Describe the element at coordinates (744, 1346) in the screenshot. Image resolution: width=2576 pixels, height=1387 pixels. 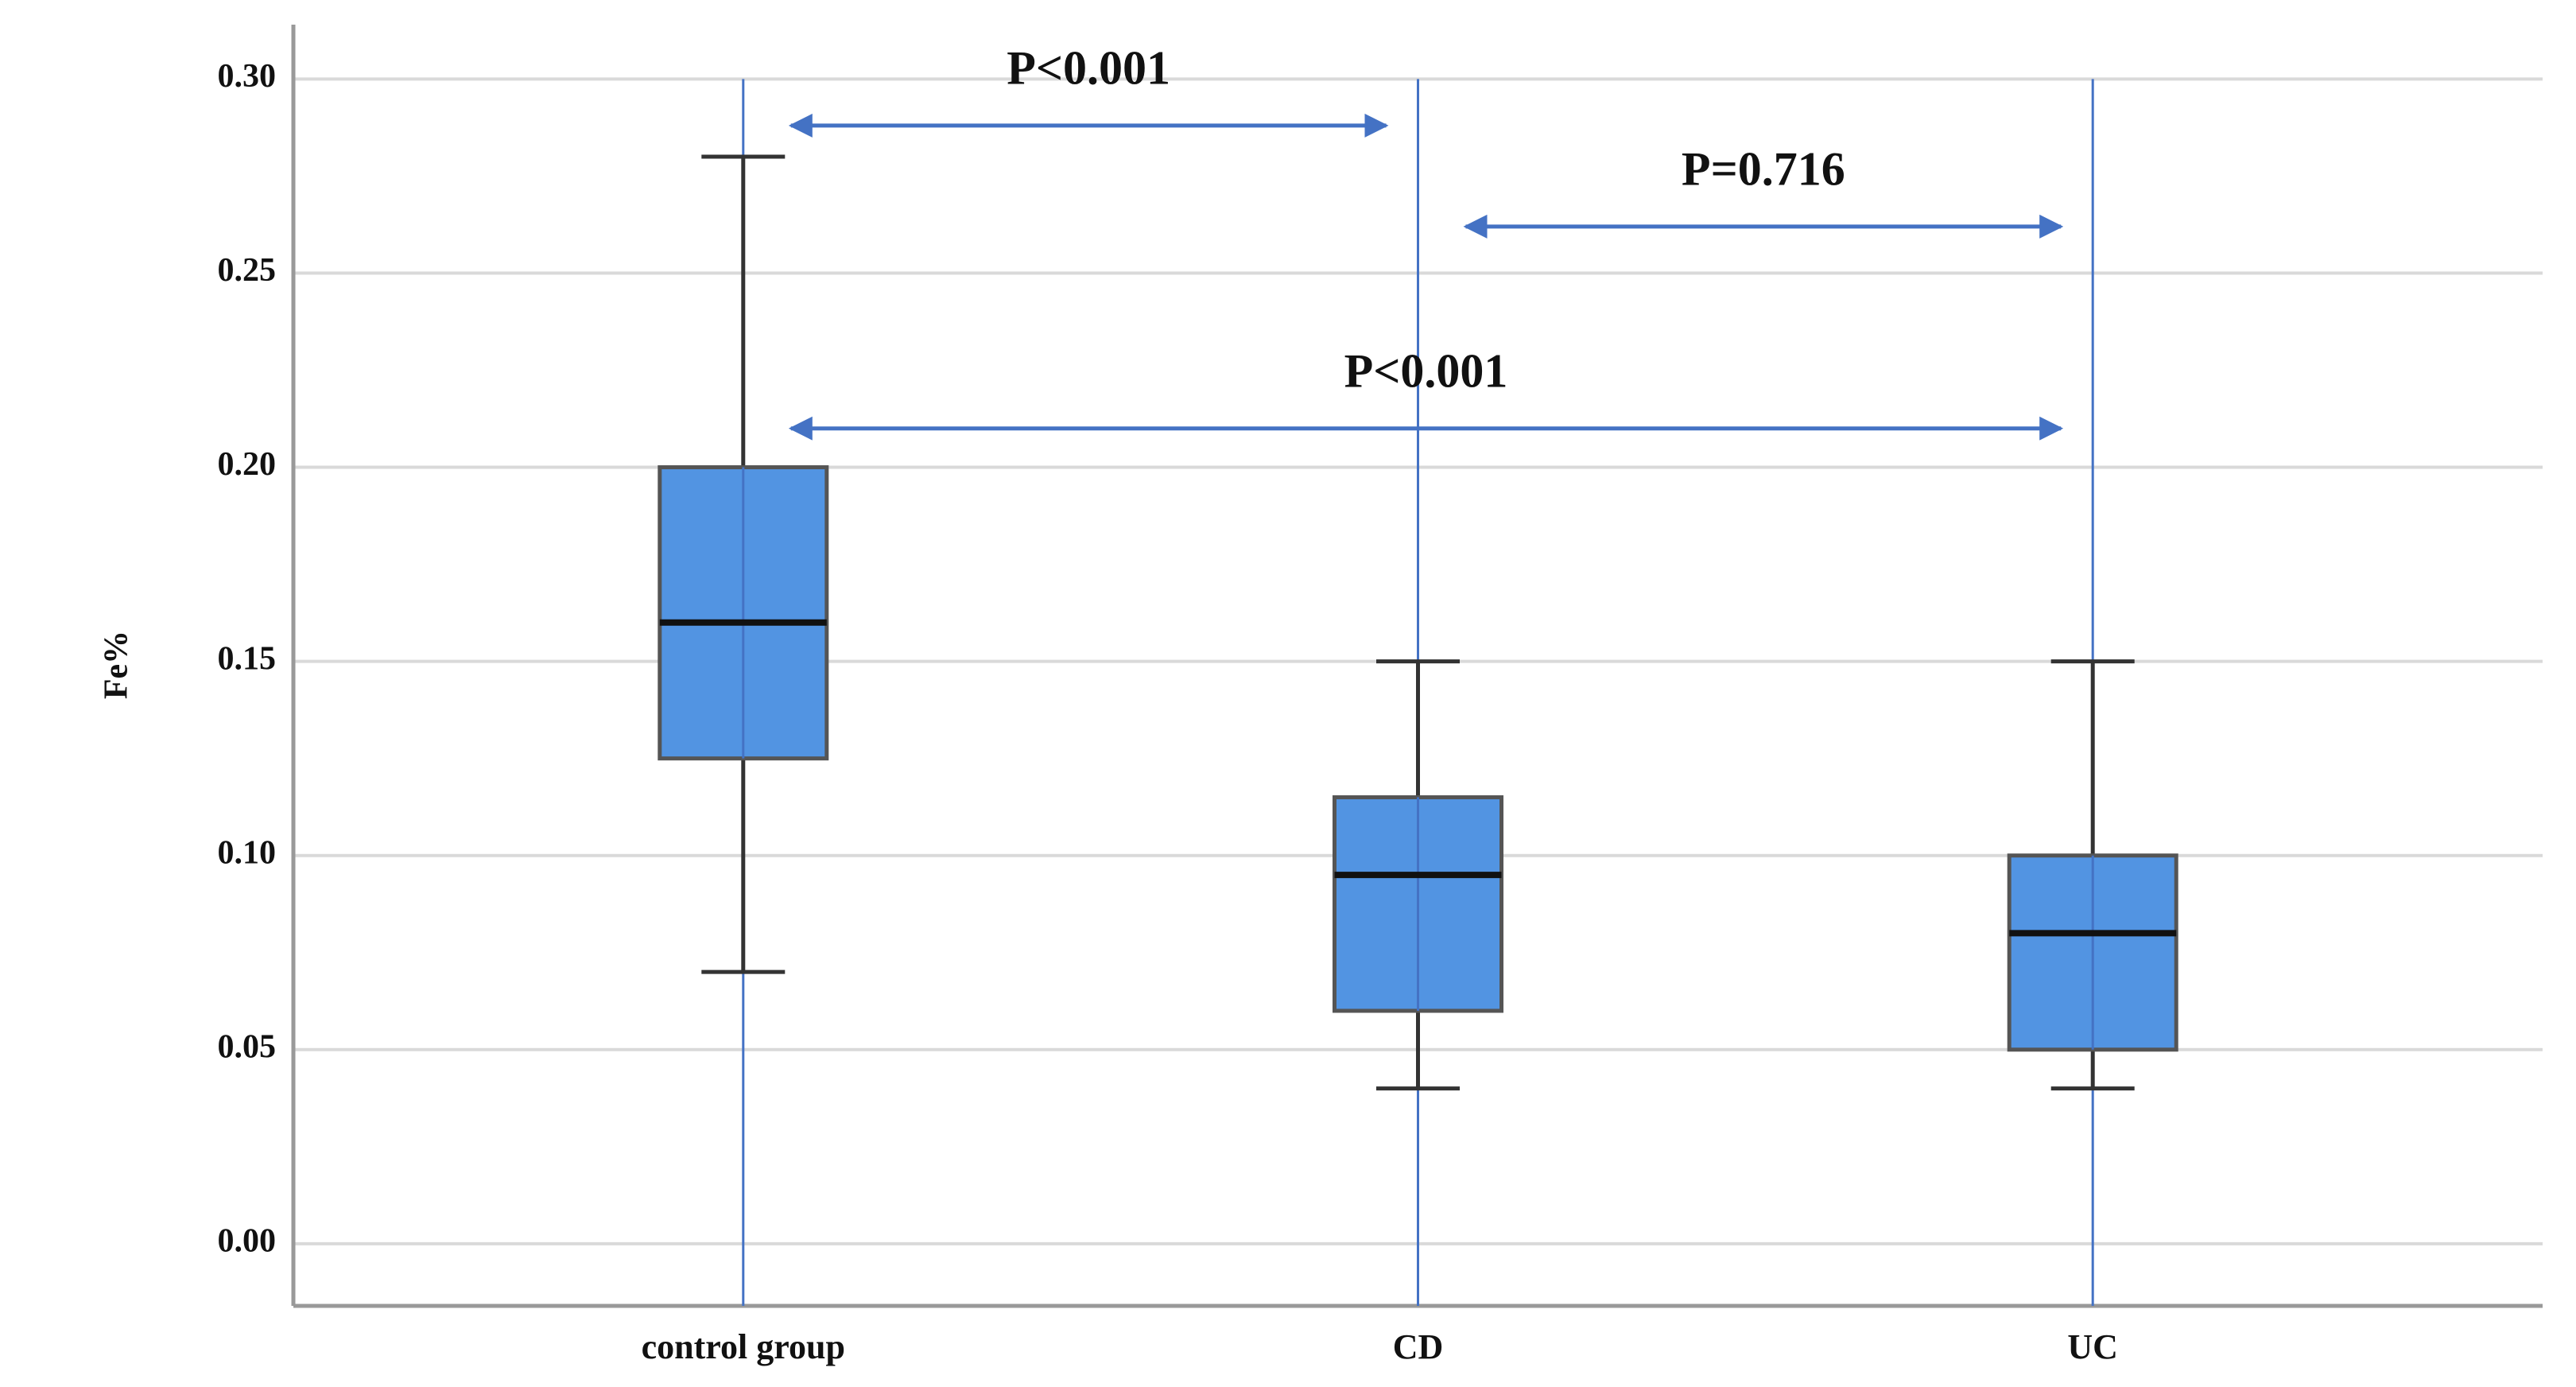
I see `x-tick-label: control group` at that location.